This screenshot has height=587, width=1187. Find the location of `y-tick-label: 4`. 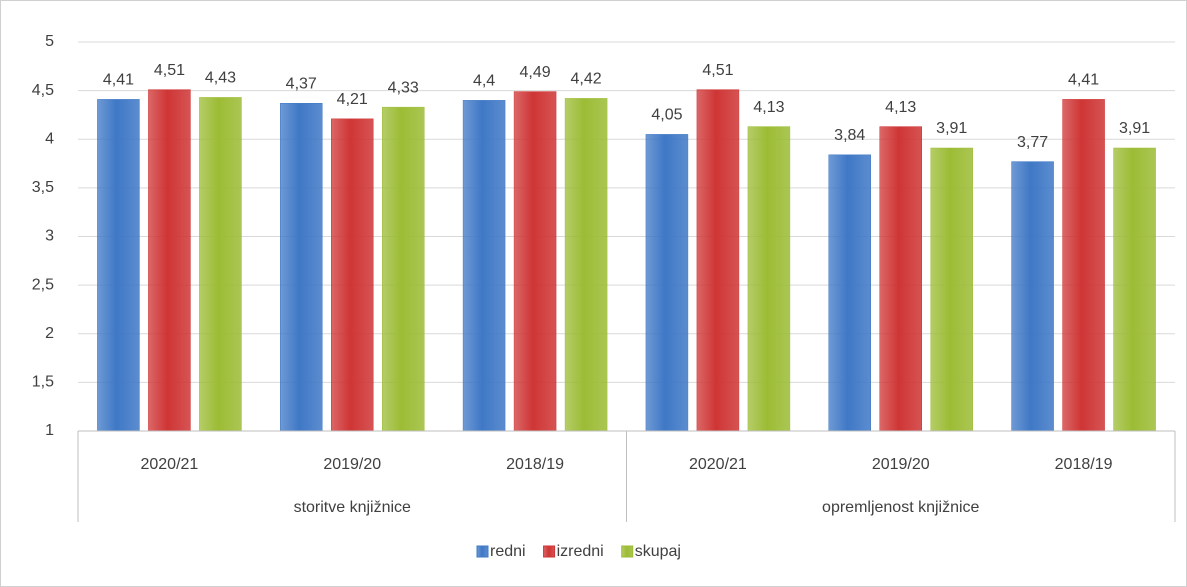

y-tick-label: 4 is located at coordinates (49, 138).